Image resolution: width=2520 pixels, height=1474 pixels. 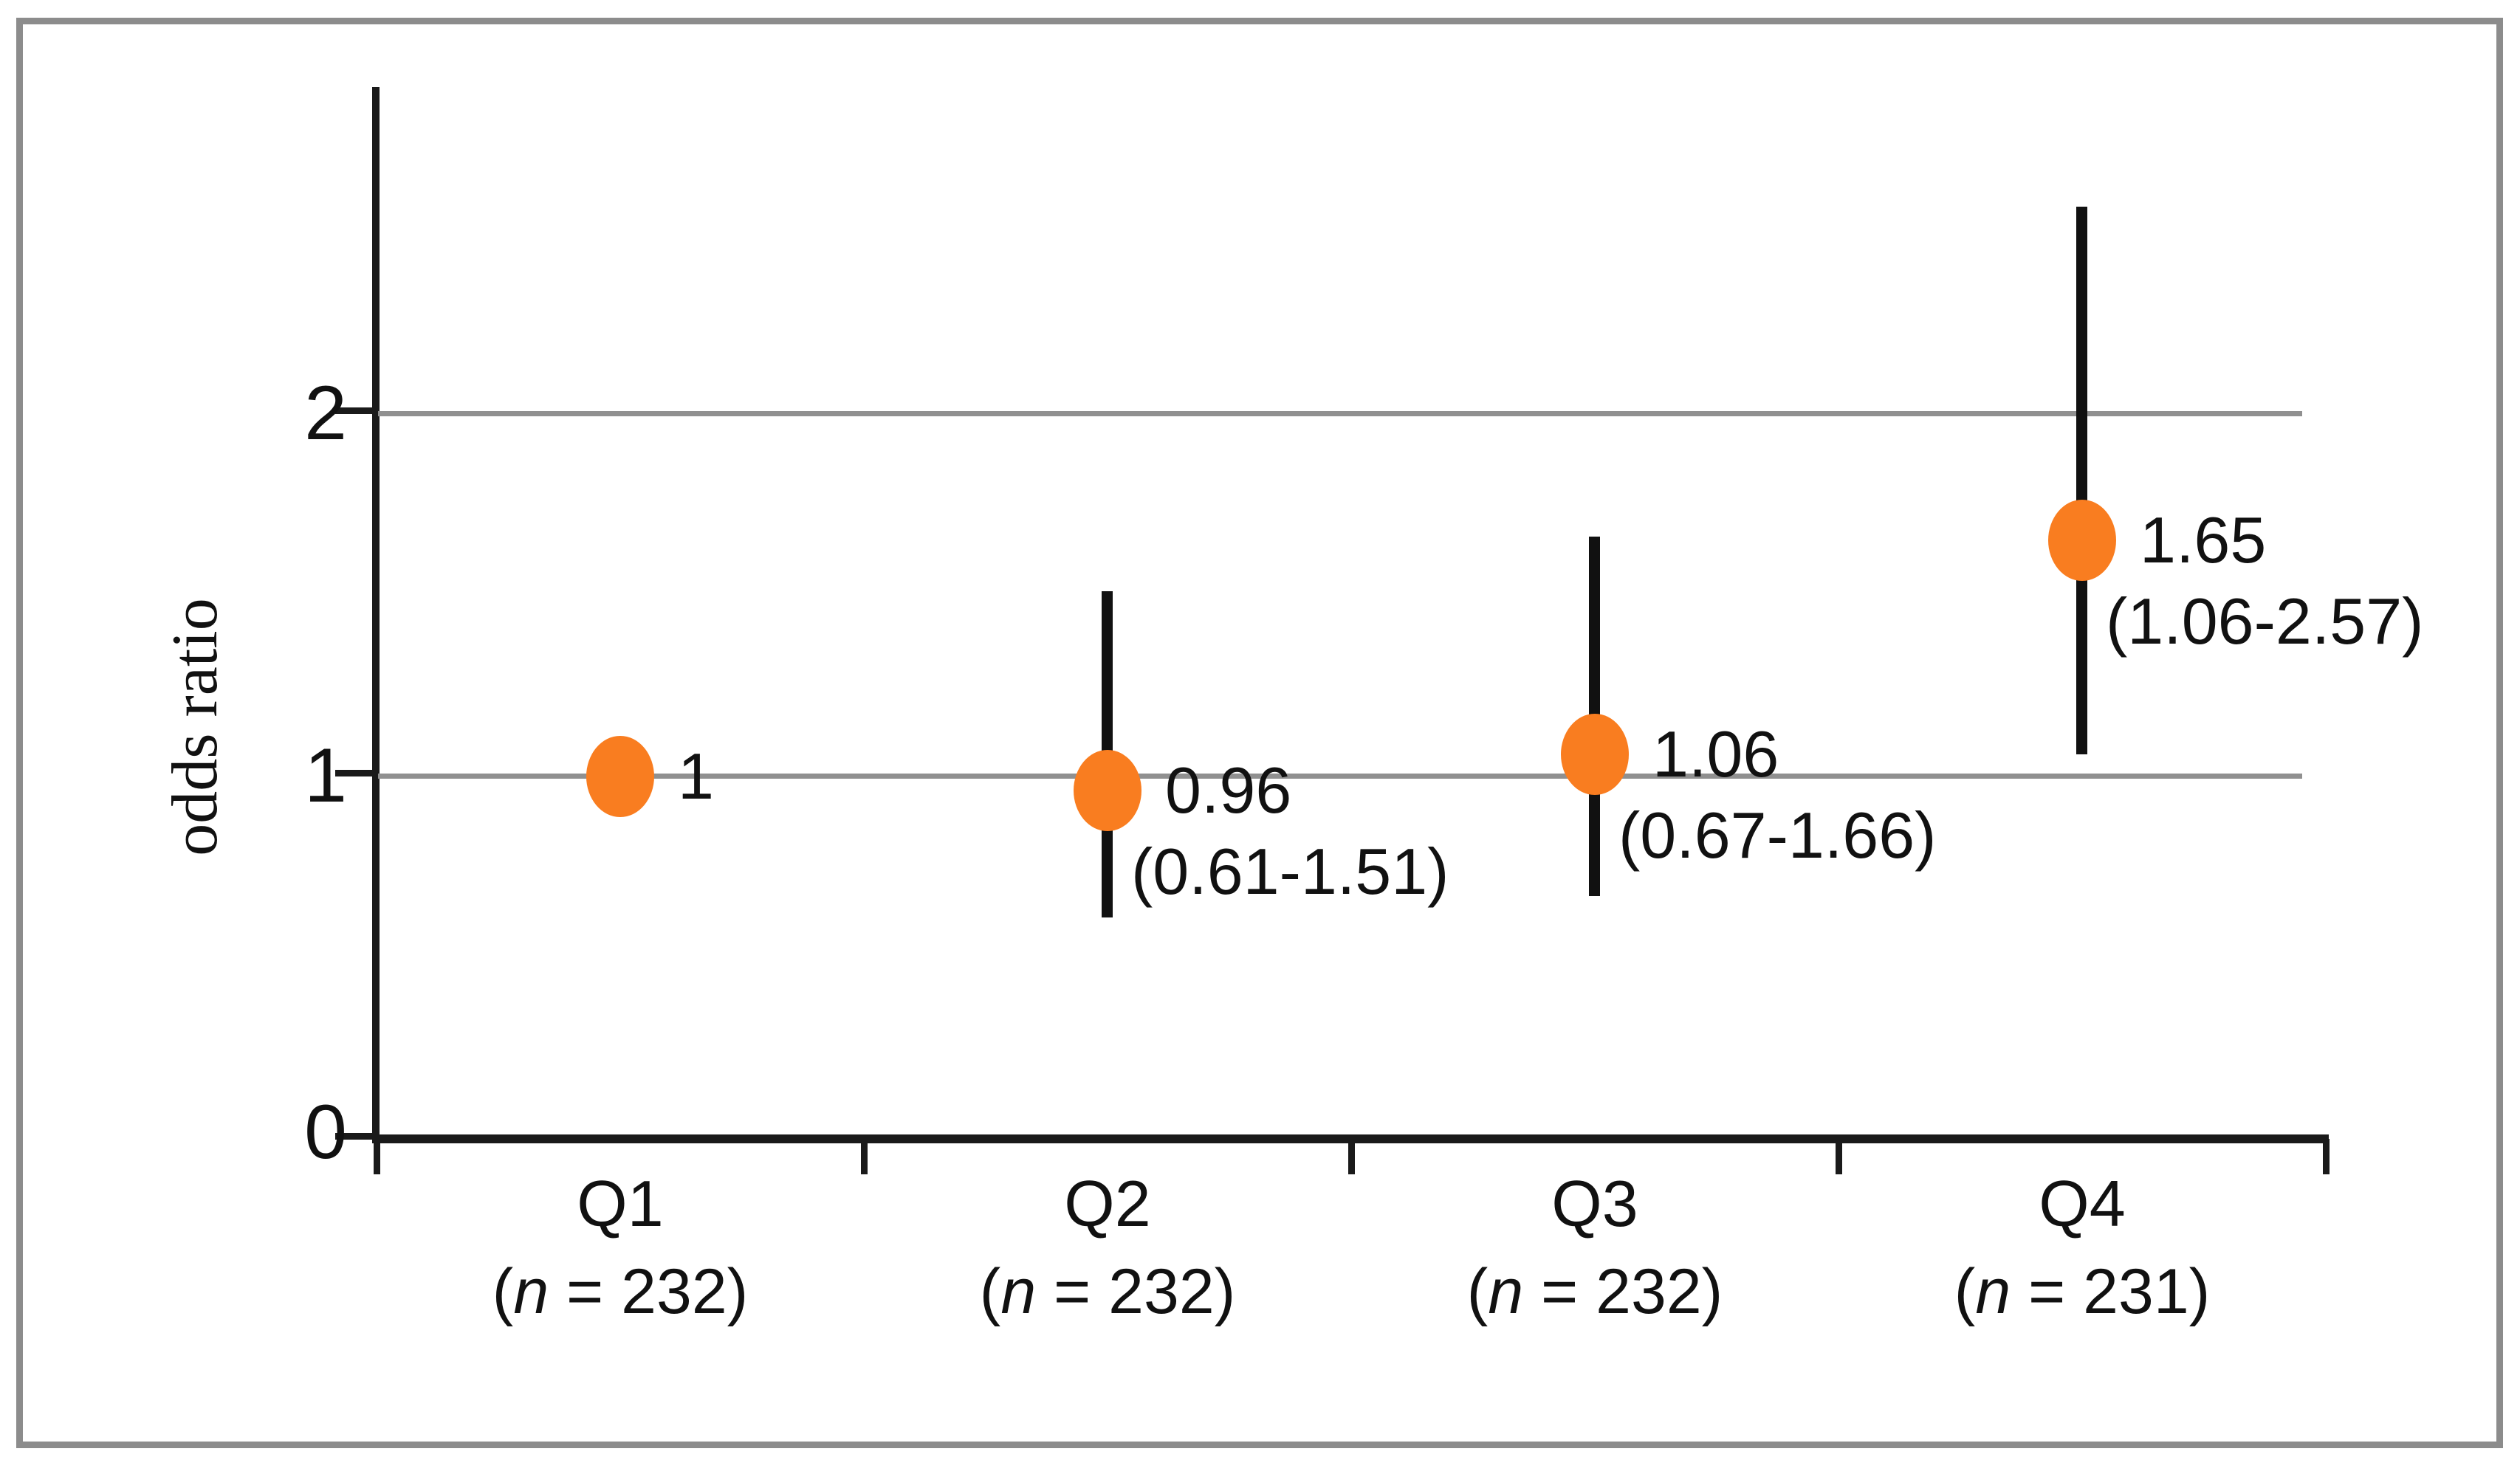 I want to click on marker-Q4, so click(x=2082, y=541).